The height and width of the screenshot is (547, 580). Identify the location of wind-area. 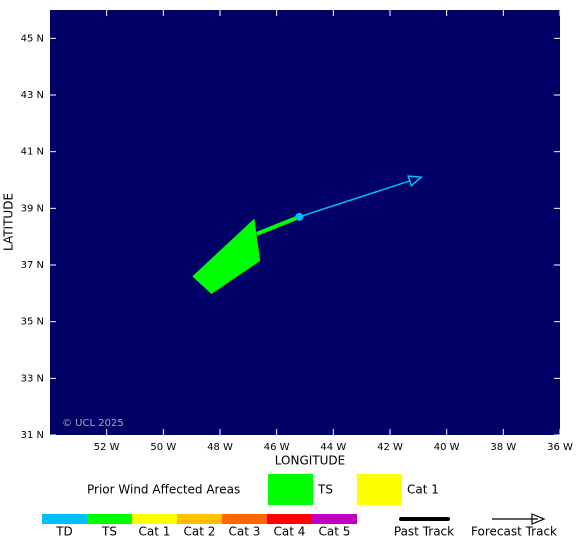
(226, 256).